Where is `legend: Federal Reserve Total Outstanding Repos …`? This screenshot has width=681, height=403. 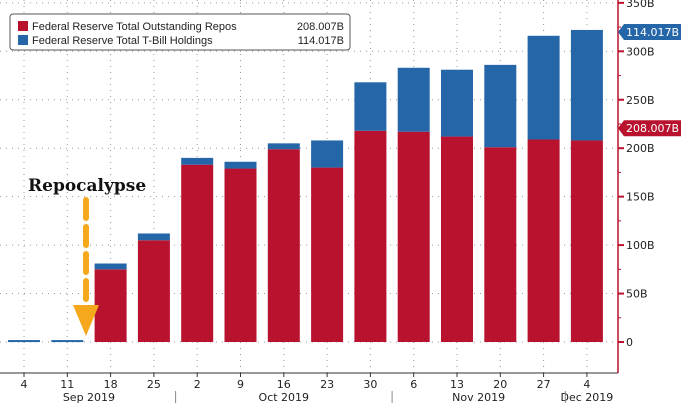 legend: Federal Reserve Total Outstanding Repos … is located at coordinates (180, 32).